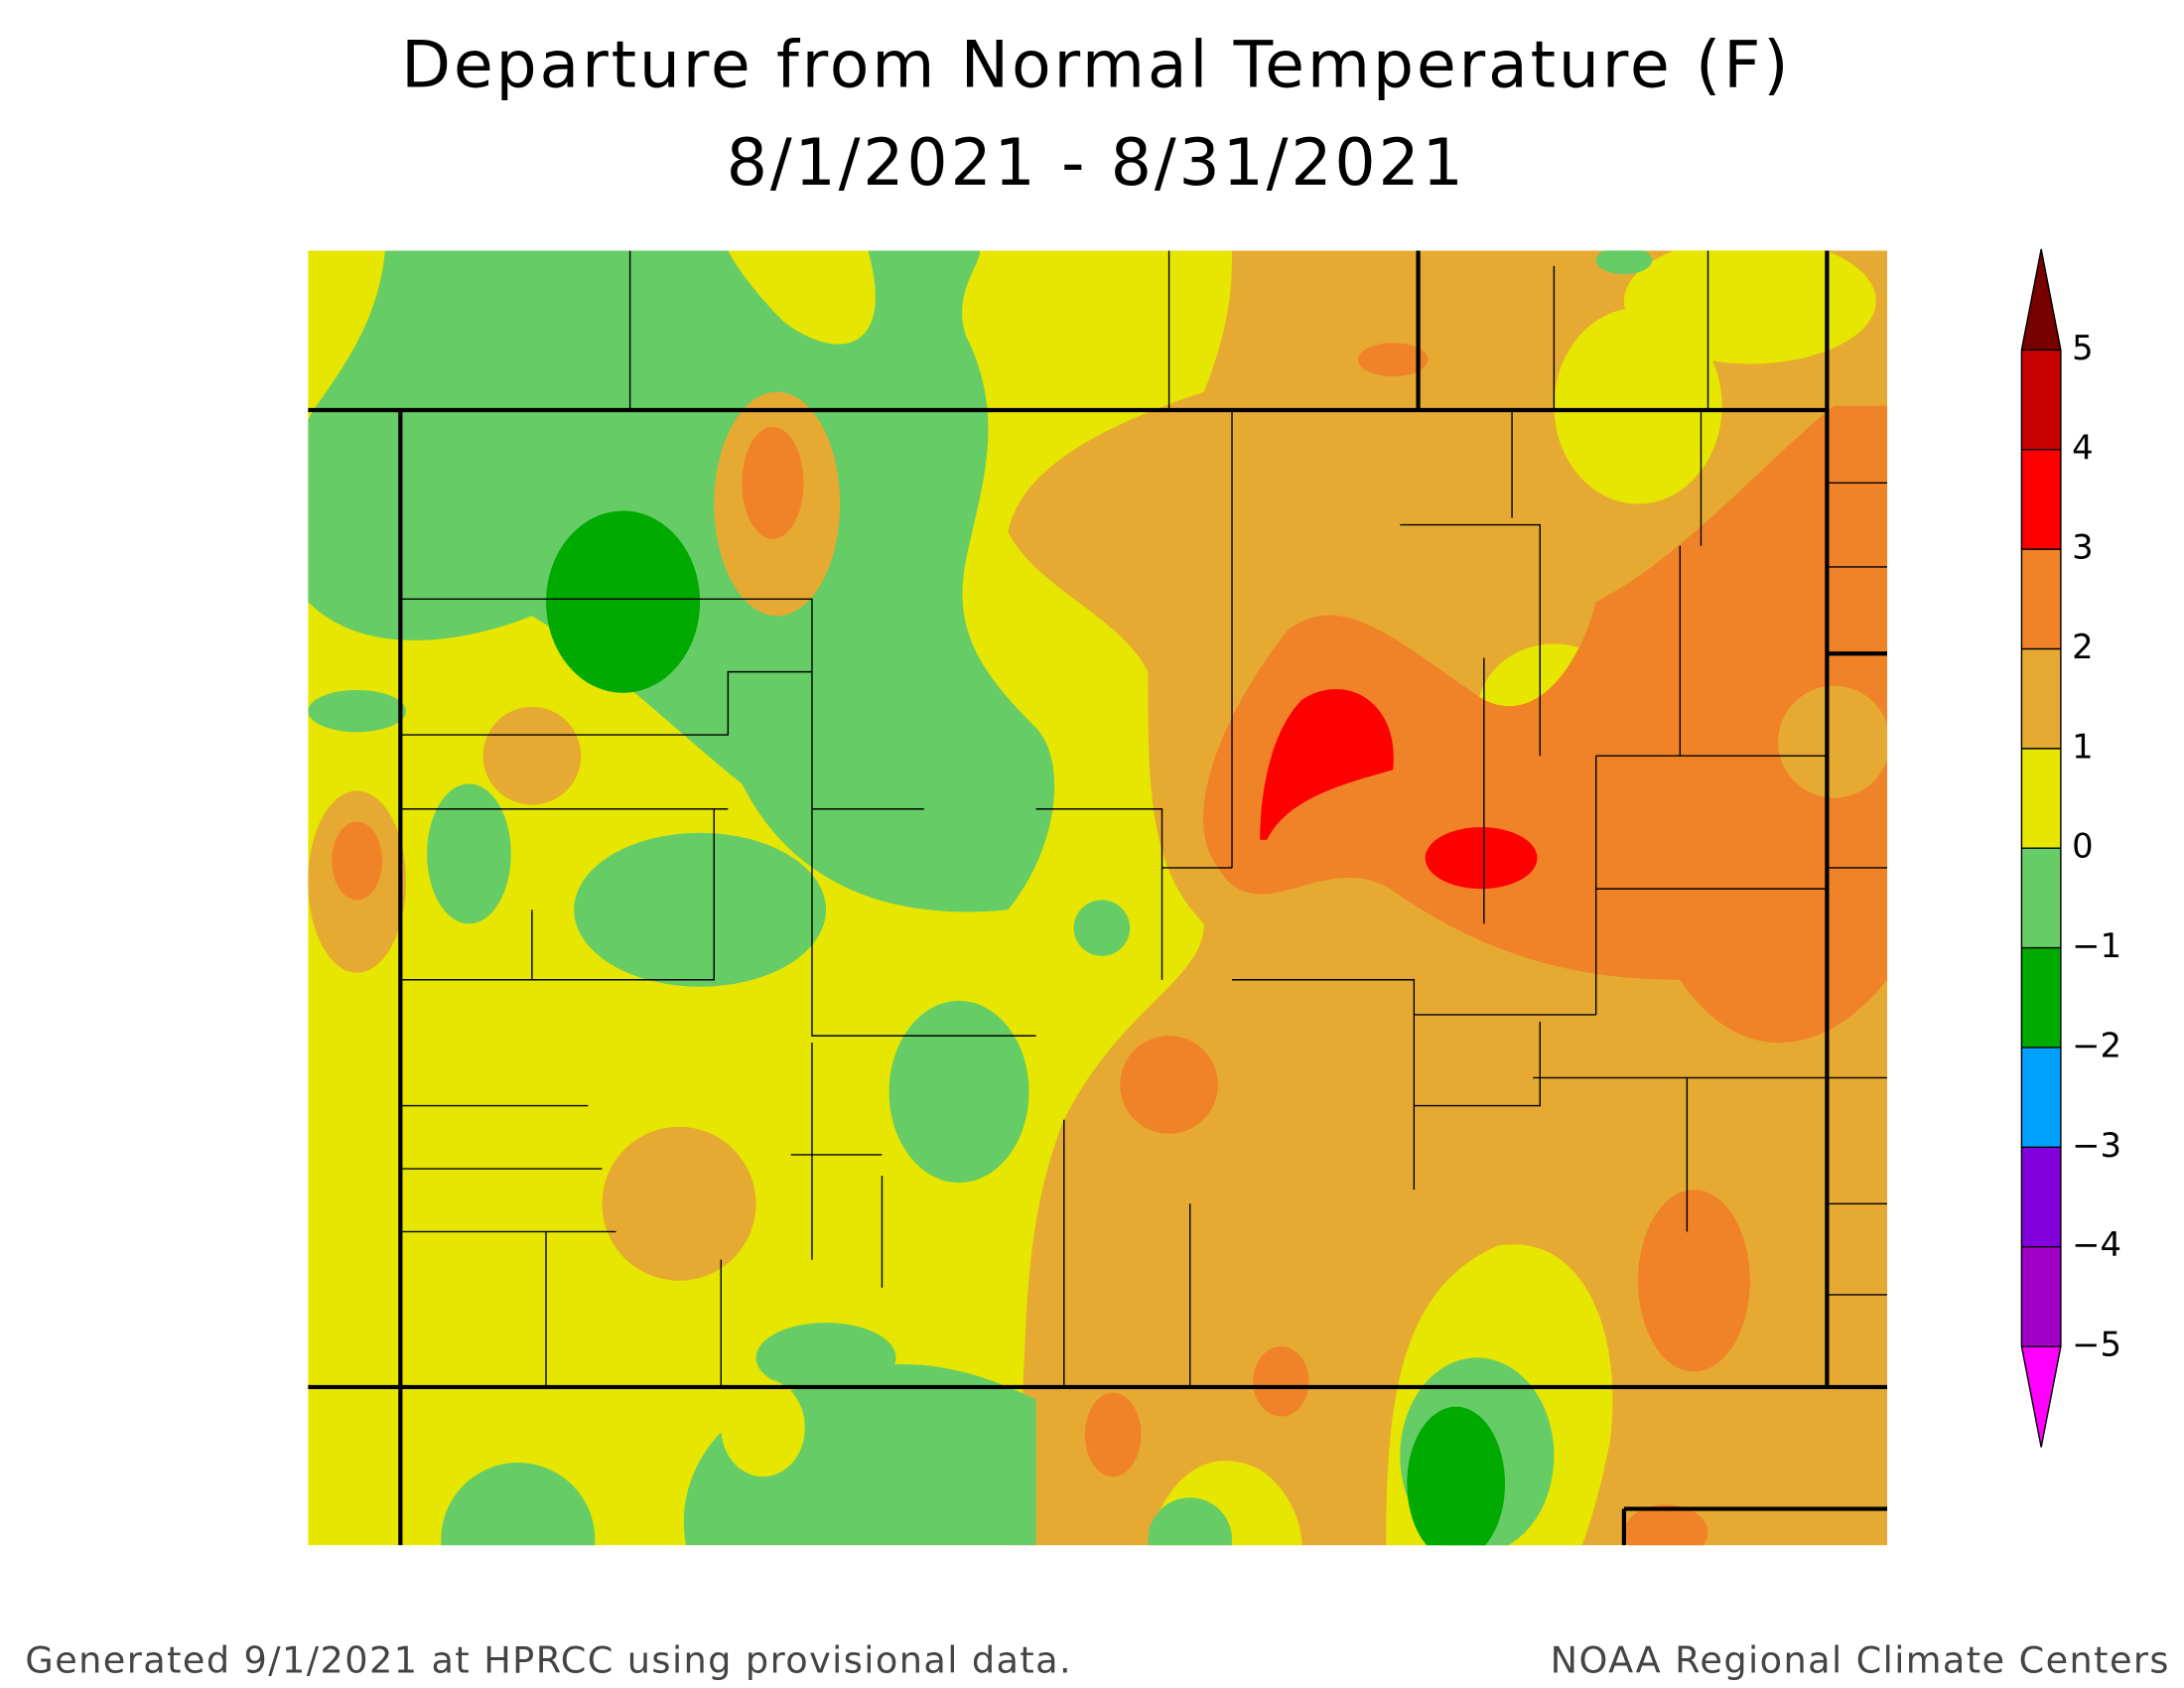 The image size is (2184, 1688). What do you see at coordinates (2041, 1397) in the screenshot?
I see `legend-under` at bounding box center [2041, 1397].